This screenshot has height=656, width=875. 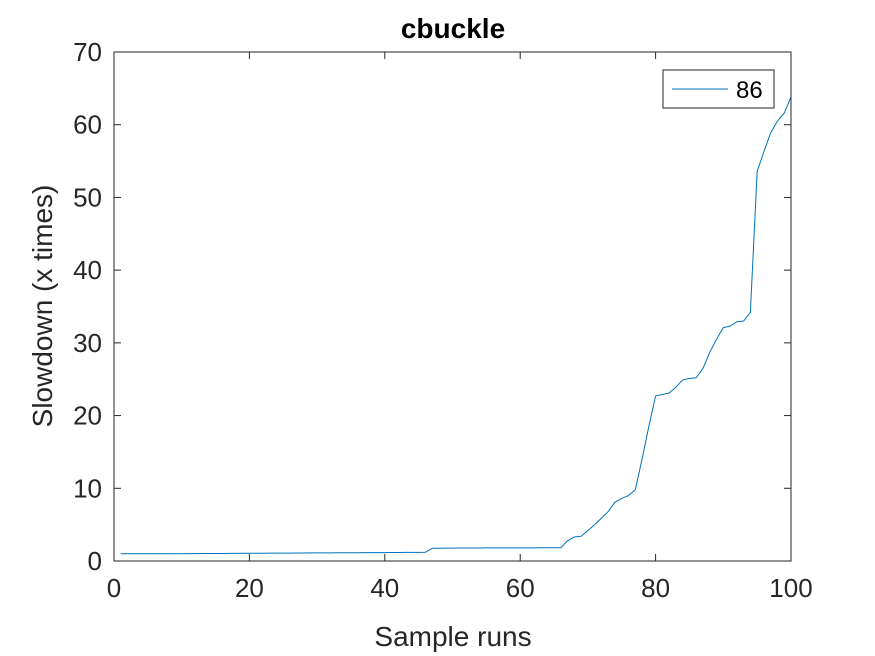 What do you see at coordinates (114, 588) in the screenshot?
I see `x-tick-label: 0` at bounding box center [114, 588].